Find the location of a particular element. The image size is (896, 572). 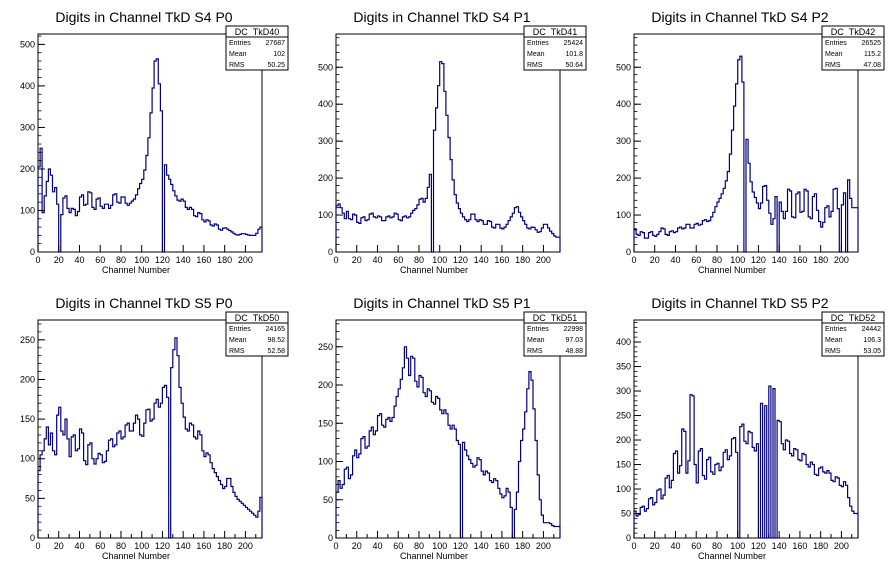

x-tick-label: 40 is located at coordinates (675, 546).